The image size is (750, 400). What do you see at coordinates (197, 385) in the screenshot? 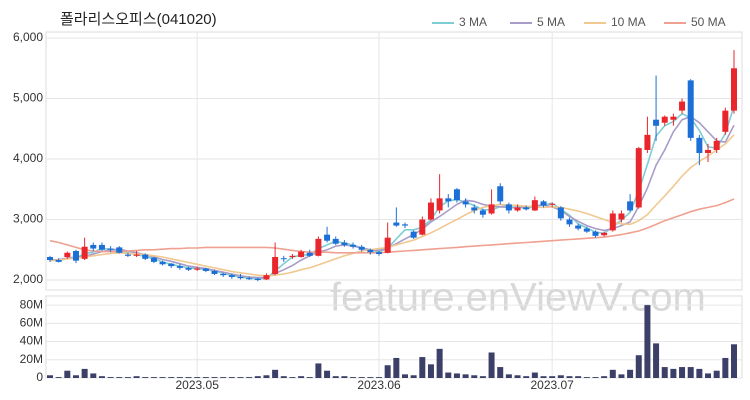
I see `x-tick-label: 2023.05` at bounding box center [197, 385].